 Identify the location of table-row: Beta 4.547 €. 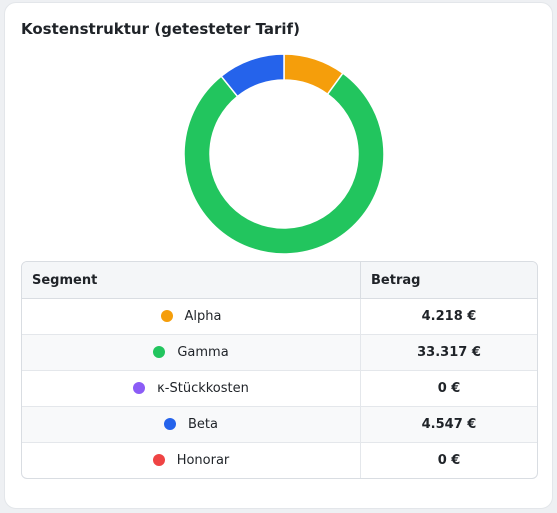
(279, 424).